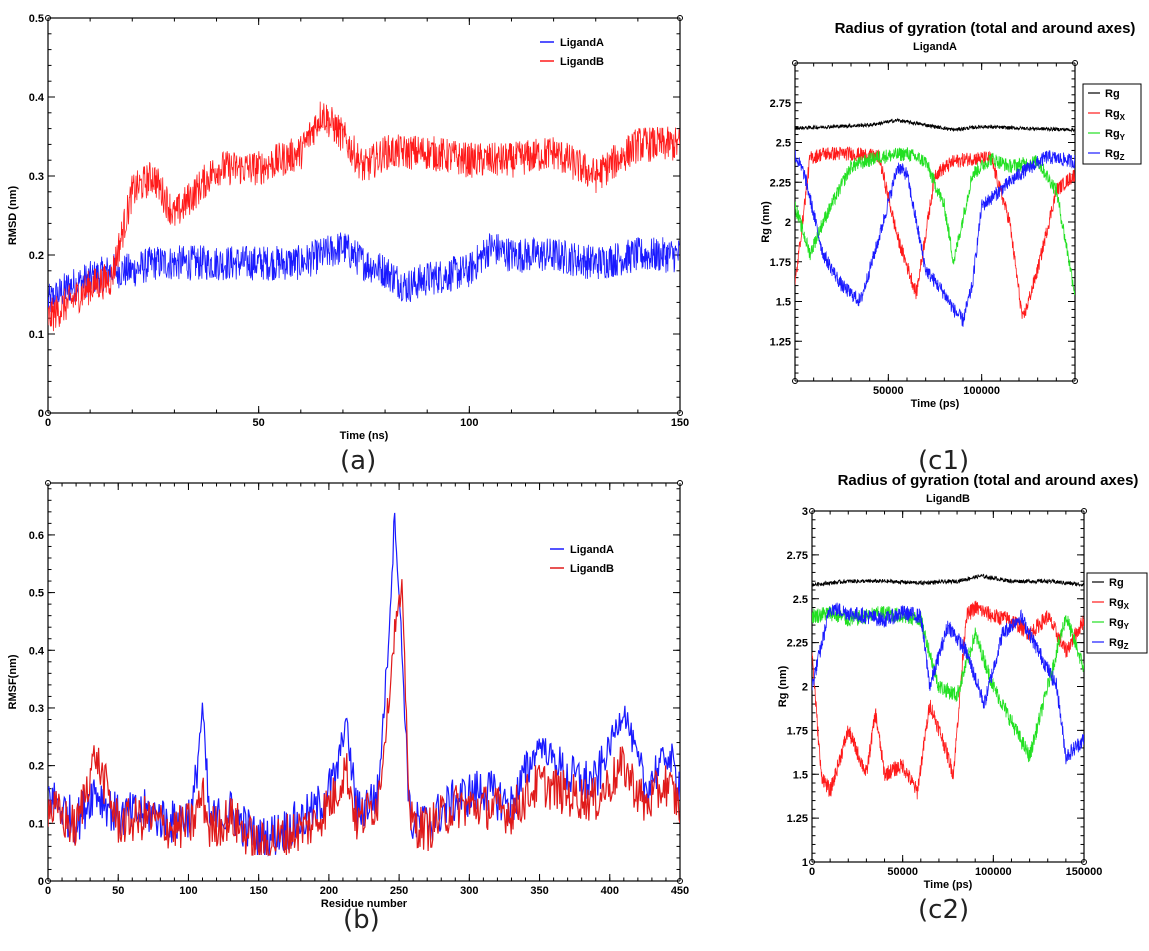 This screenshot has width=1149, height=951. What do you see at coordinates (610, 891) in the screenshot?
I see `x-tick-label: 400` at bounding box center [610, 891].